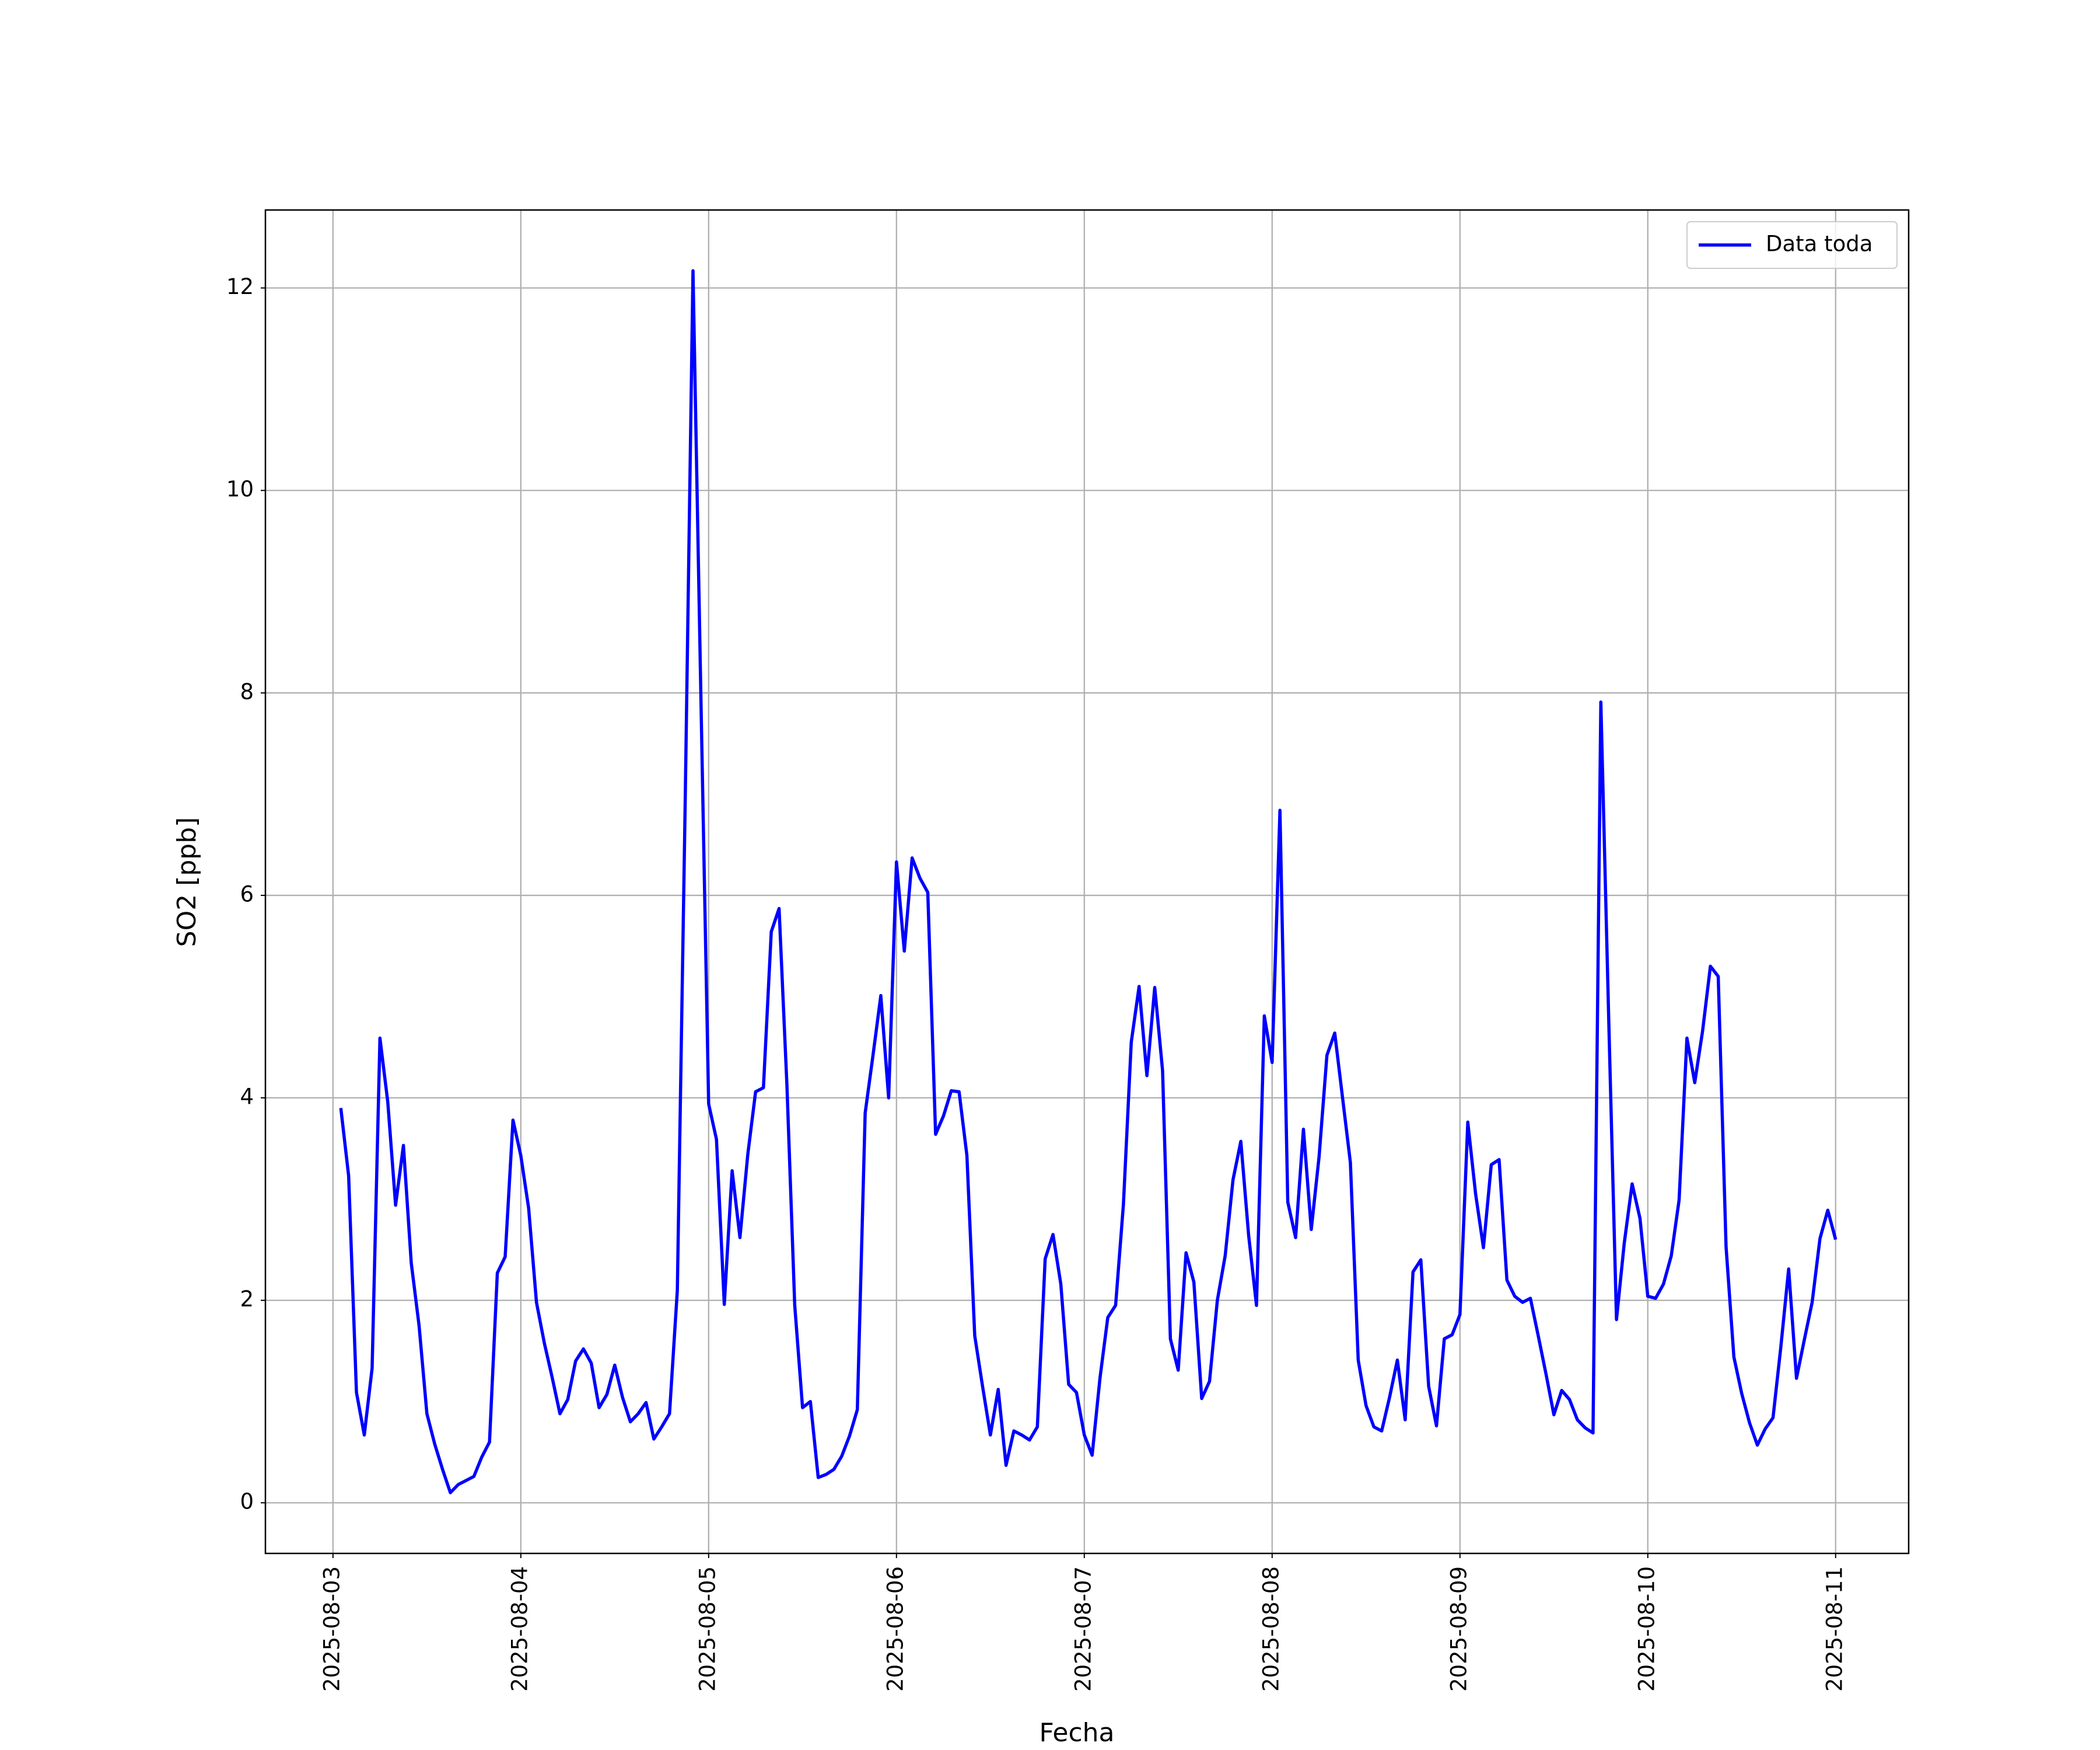 The image size is (2100, 1750). I want to click on x-tick-label: 2025-08-07, so click(1083, 1629).